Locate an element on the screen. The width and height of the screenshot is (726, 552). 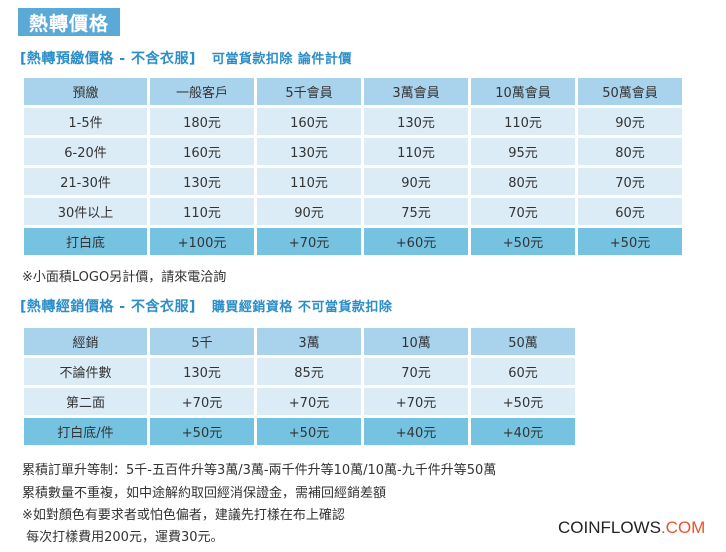
table-row: 第二面 +70元 +70元 +70元 +50元 is located at coordinates (299, 401).